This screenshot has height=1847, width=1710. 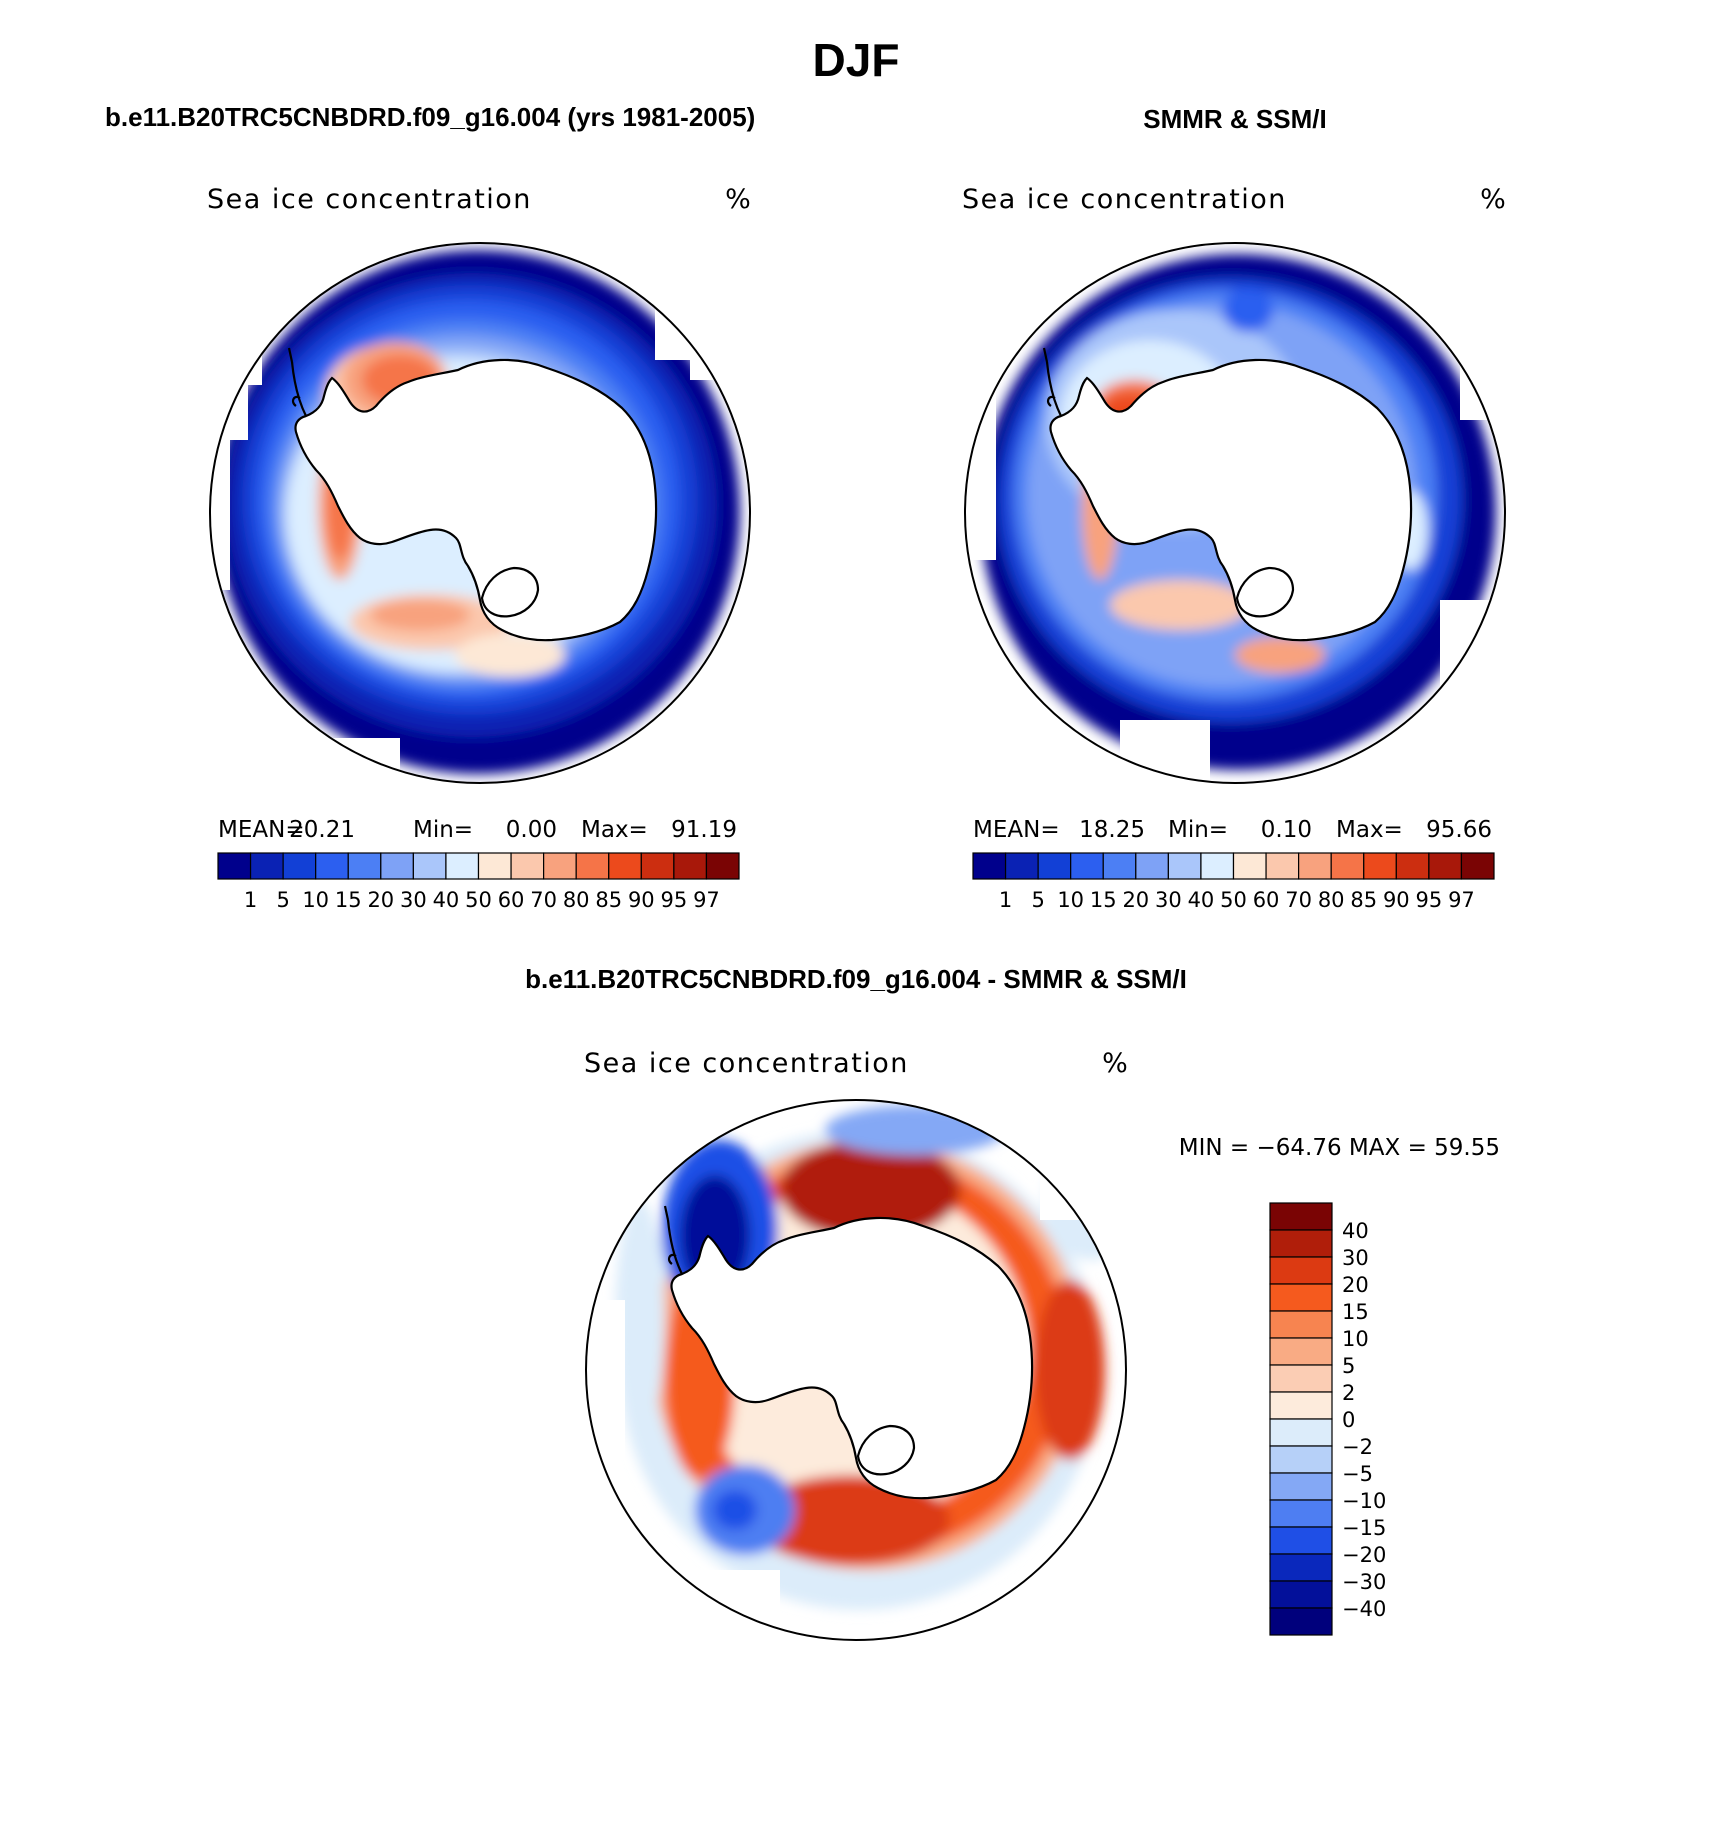 I want to click on model-min-label: Min=, so click(x=443, y=830).